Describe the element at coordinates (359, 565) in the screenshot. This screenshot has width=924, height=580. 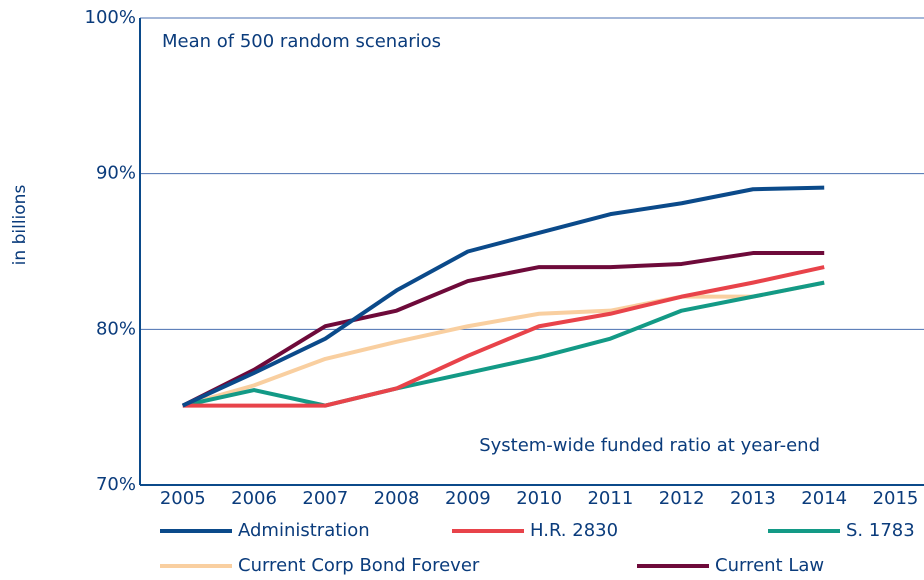
I see `legend-label: Current Corp Bond Forever` at that location.